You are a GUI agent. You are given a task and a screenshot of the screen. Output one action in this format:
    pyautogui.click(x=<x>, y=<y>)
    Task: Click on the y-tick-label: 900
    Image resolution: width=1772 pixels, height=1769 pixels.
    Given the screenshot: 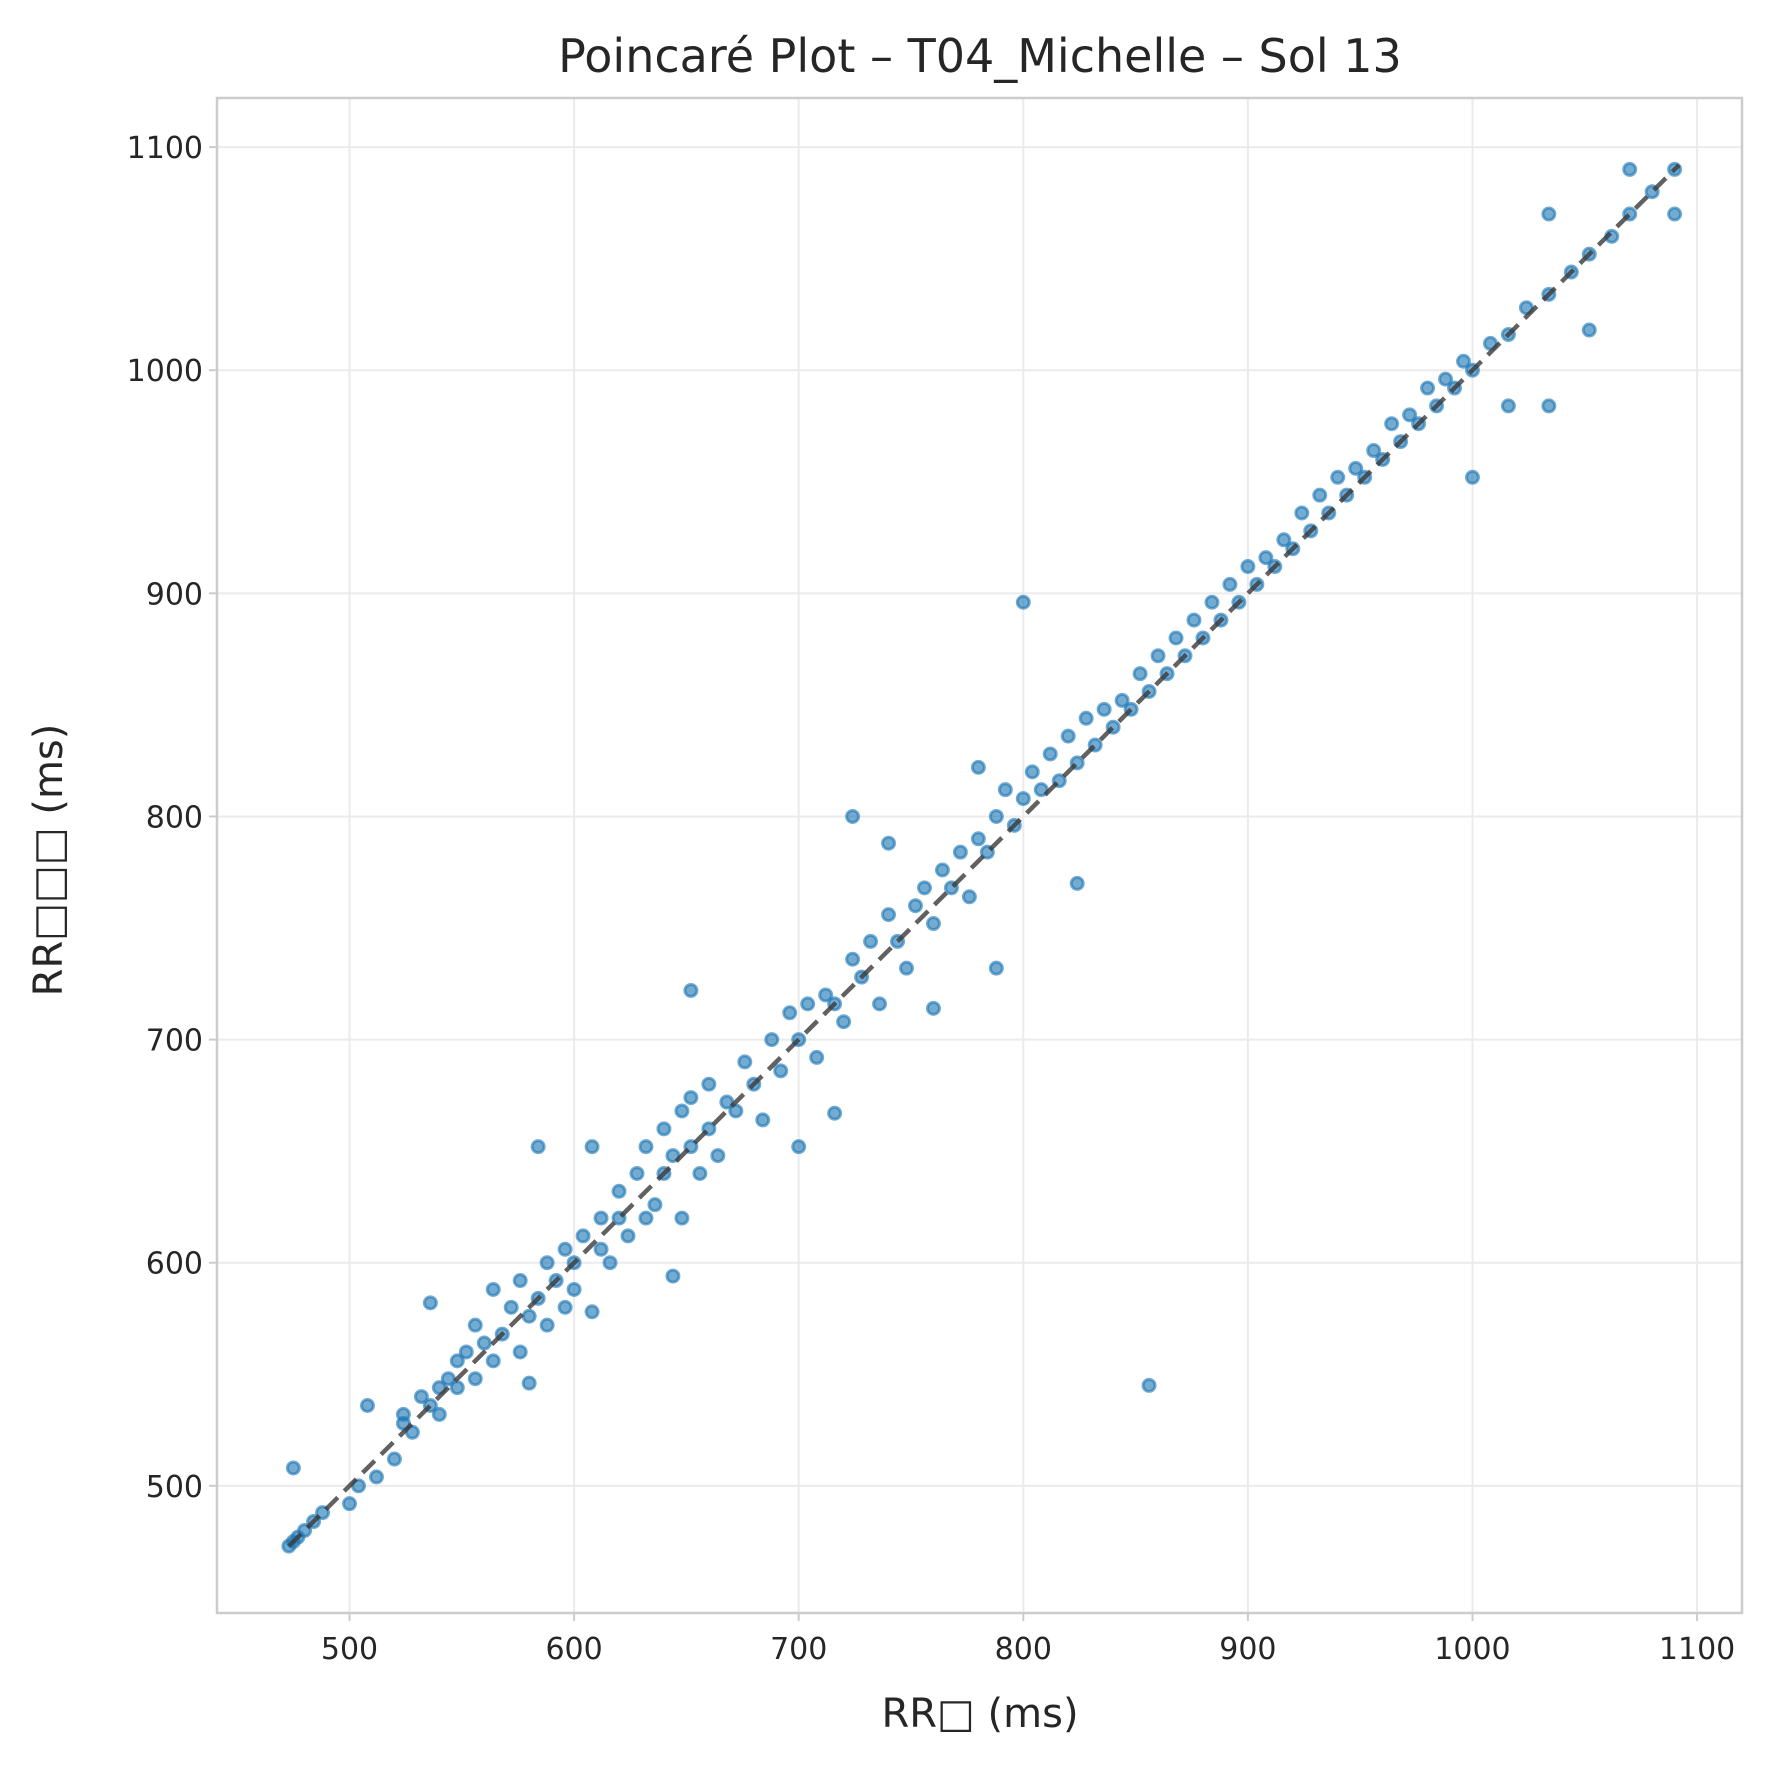 What is the action you would take?
    pyautogui.click(x=174, y=594)
    